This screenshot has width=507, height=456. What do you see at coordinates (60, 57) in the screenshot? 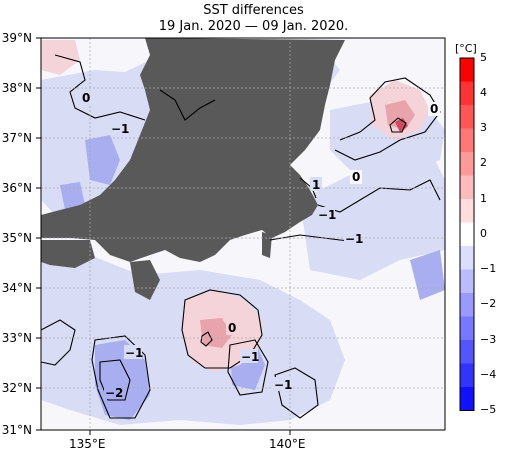
I see `pos1-region` at bounding box center [60, 57].